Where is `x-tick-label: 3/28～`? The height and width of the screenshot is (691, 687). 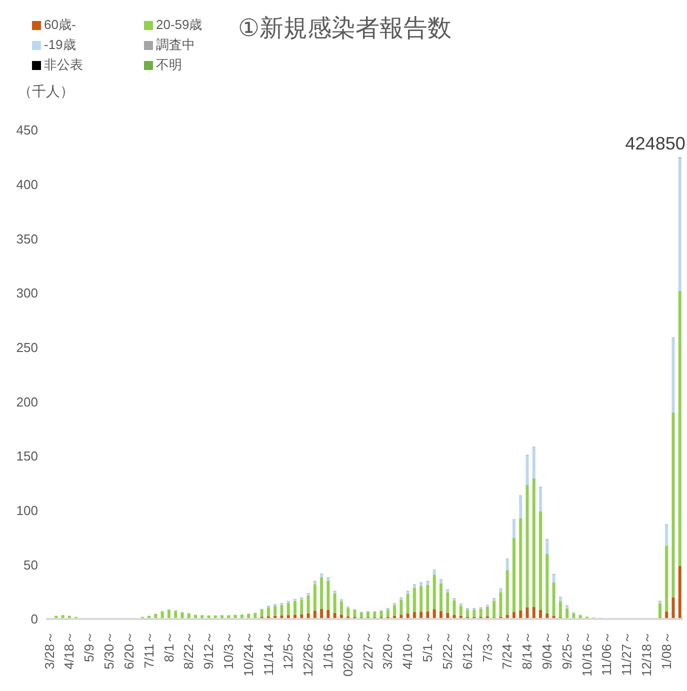 x-tick-label: 3/28～ is located at coordinates (49, 650).